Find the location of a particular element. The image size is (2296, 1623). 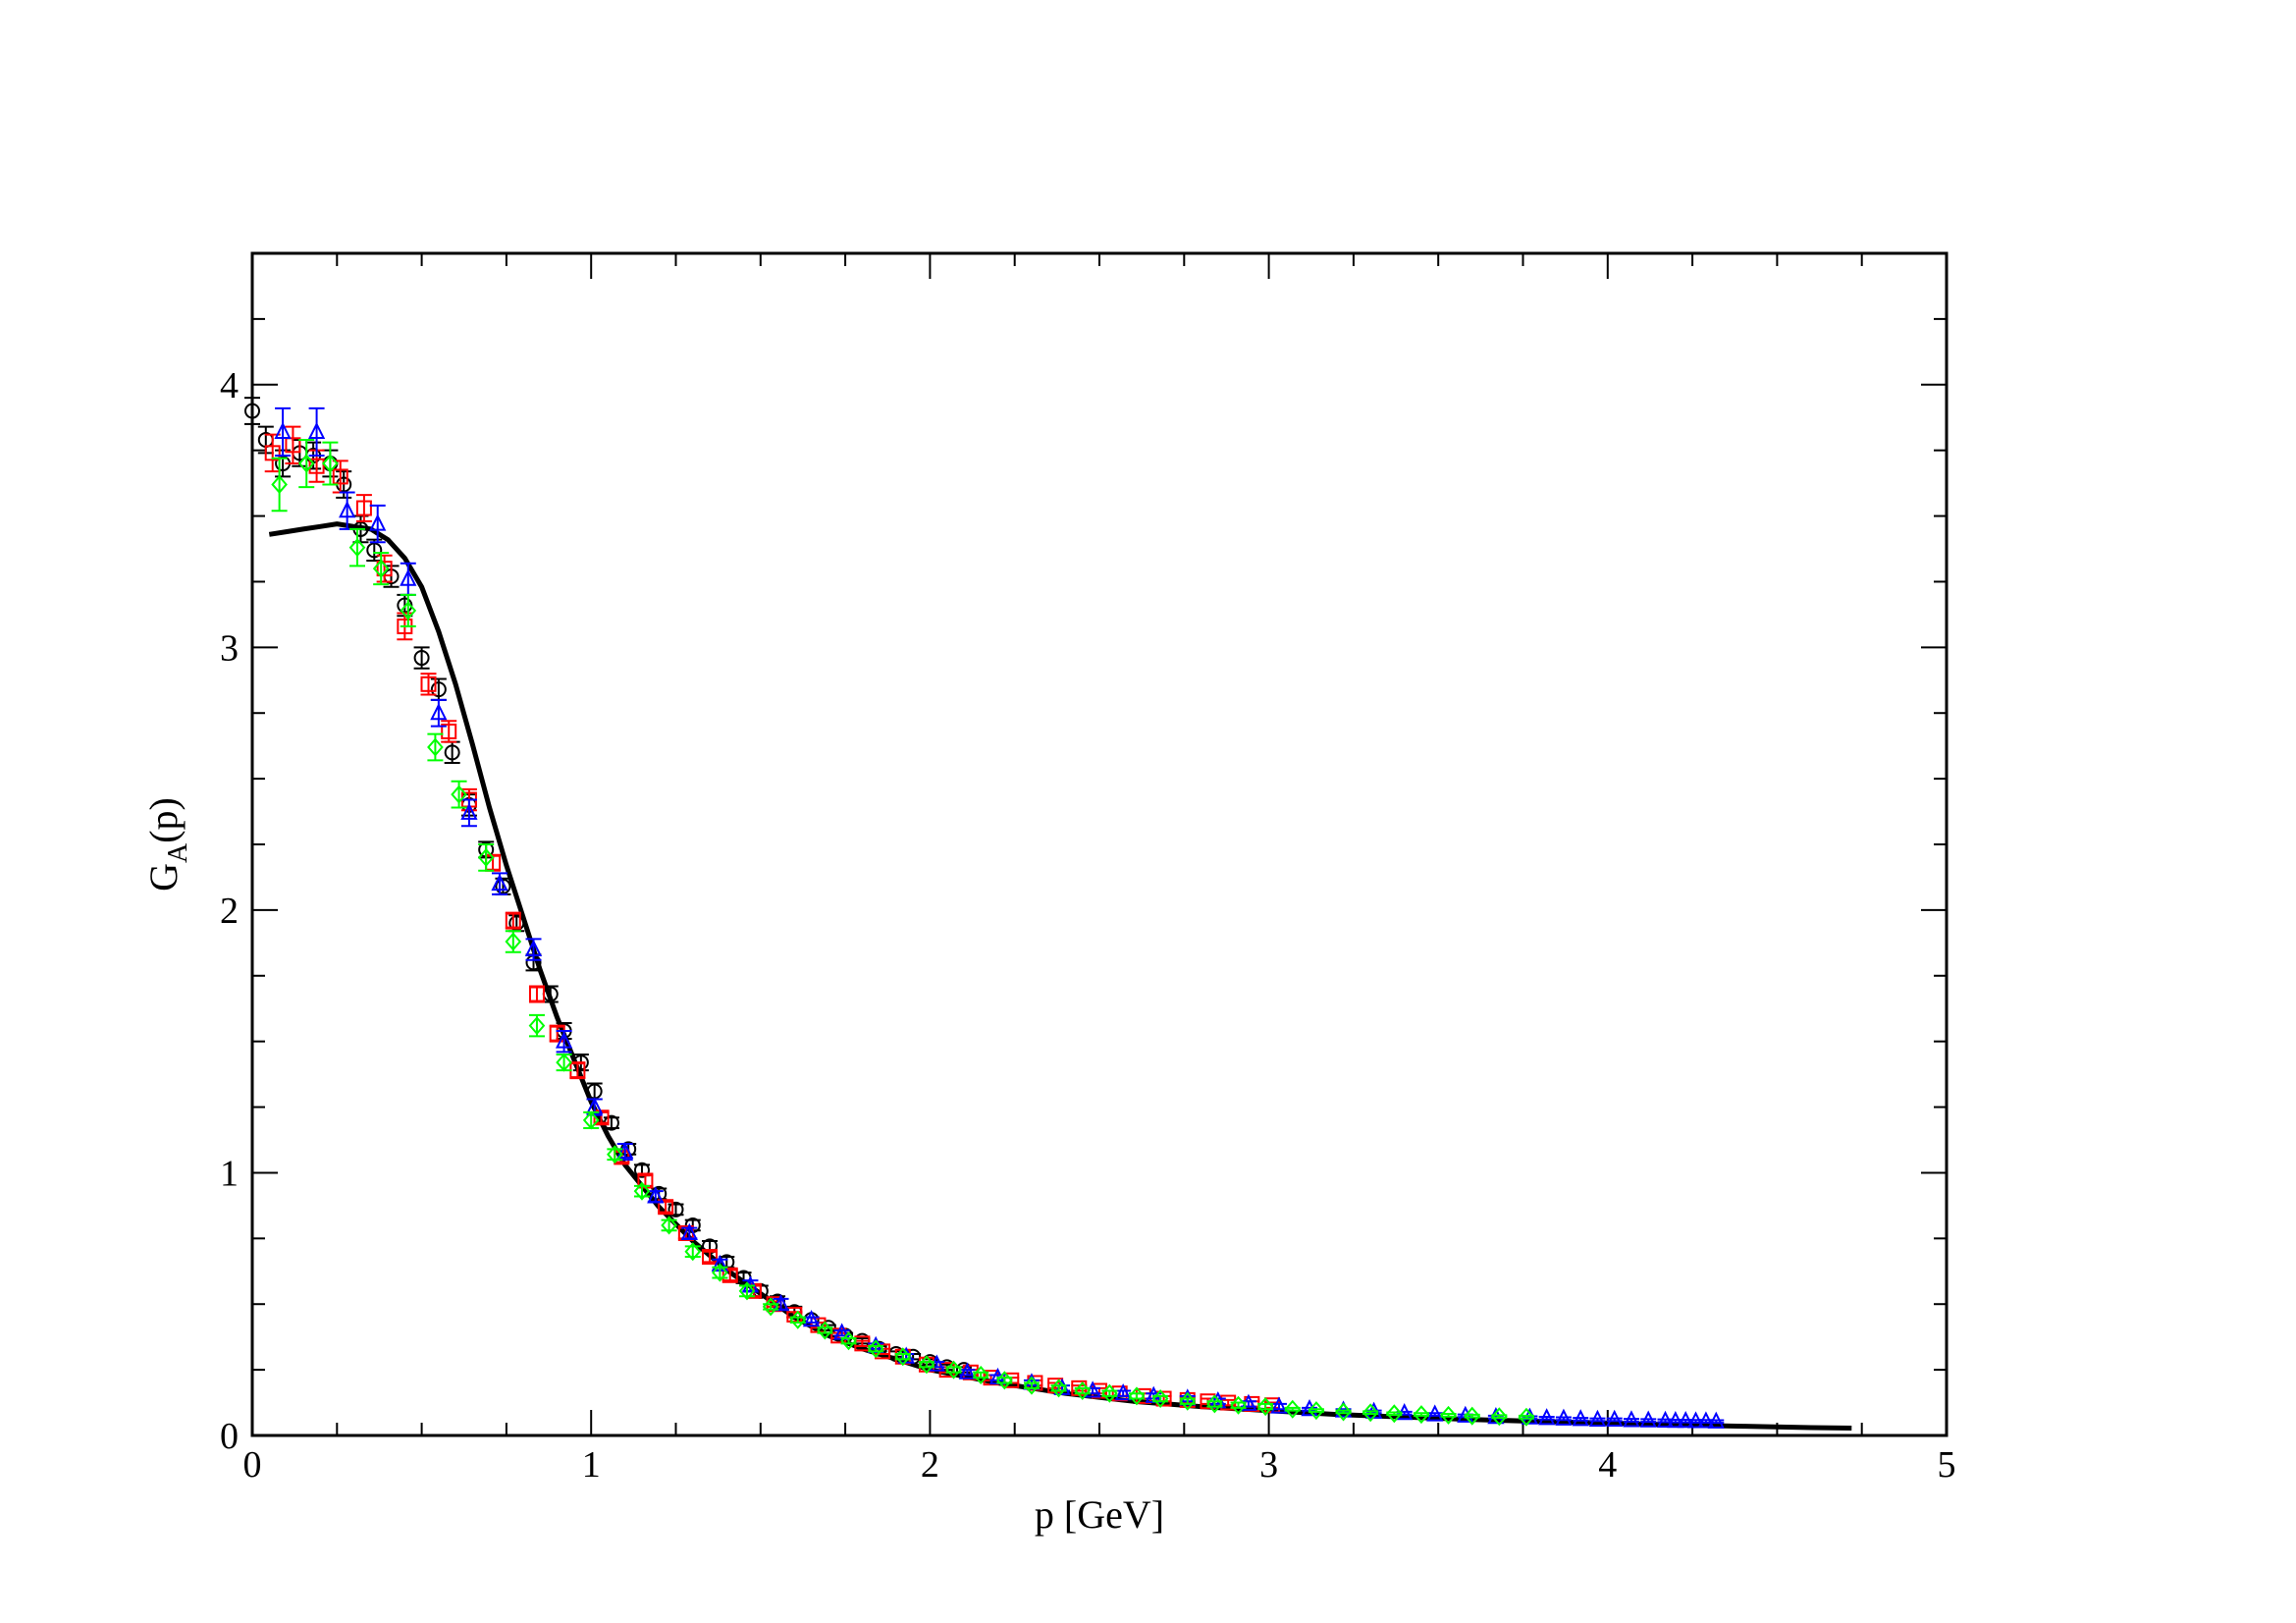

x-tick-label: 3 is located at coordinates (1268, 1465).